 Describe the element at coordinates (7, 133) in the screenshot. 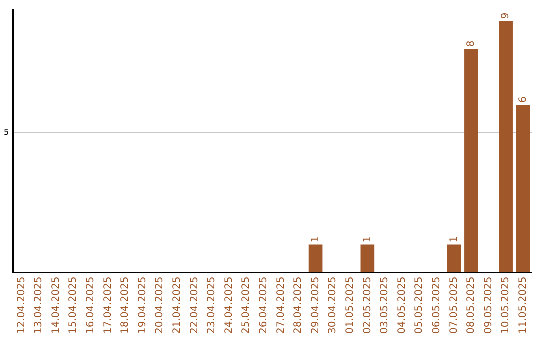

I see `y-tick-label: 5` at that location.